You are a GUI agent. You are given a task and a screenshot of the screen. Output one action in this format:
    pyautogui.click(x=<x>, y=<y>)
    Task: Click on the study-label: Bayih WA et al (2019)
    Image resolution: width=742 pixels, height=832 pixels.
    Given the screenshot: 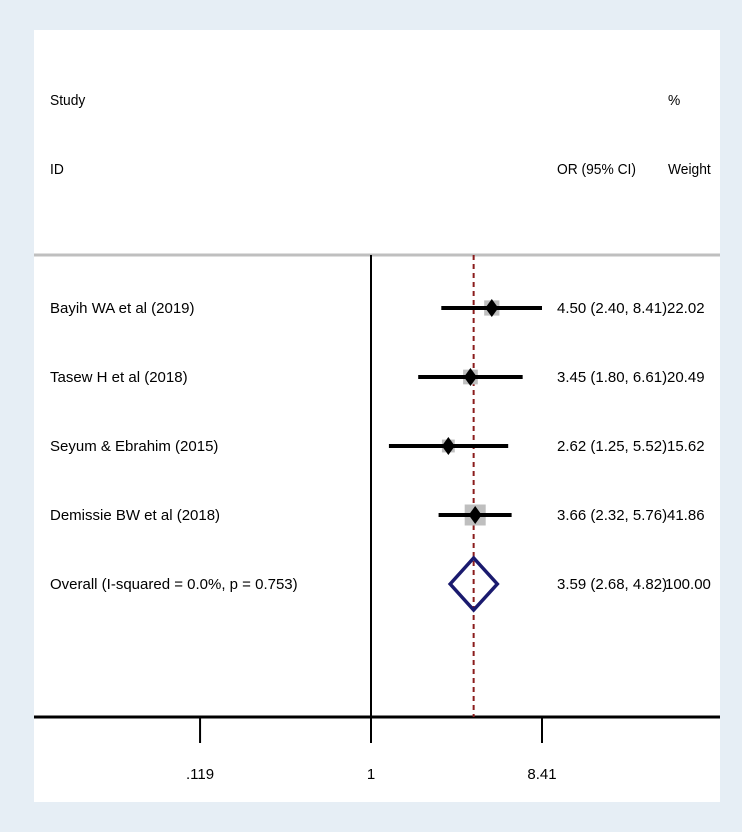 What is the action you would take?
    pyautogui.click(x=122, y=308)
    